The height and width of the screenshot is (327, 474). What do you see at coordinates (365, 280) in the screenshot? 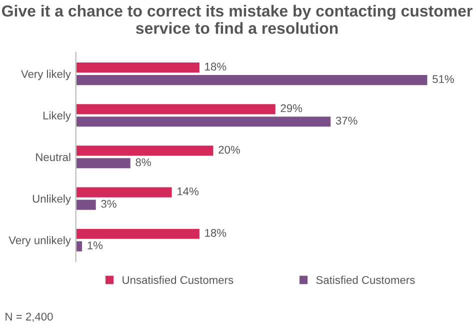
I see `legend-label: Satisfied Customers` at bounding box center [365, 280].